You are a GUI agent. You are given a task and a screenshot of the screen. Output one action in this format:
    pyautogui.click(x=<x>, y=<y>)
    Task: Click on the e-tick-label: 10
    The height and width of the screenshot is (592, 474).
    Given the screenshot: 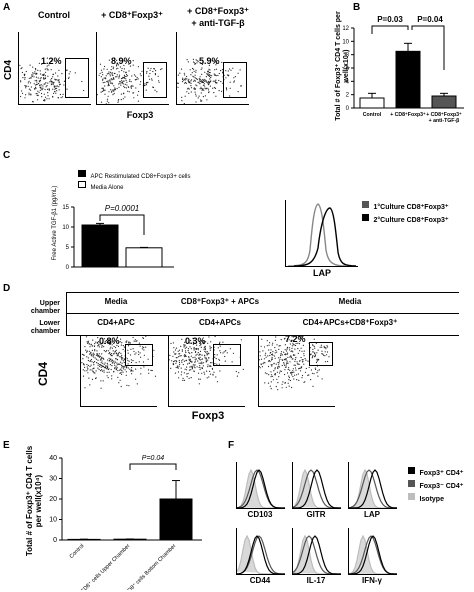 What is the action you would take?
    pyautogui.click(x=53, y=520)
    